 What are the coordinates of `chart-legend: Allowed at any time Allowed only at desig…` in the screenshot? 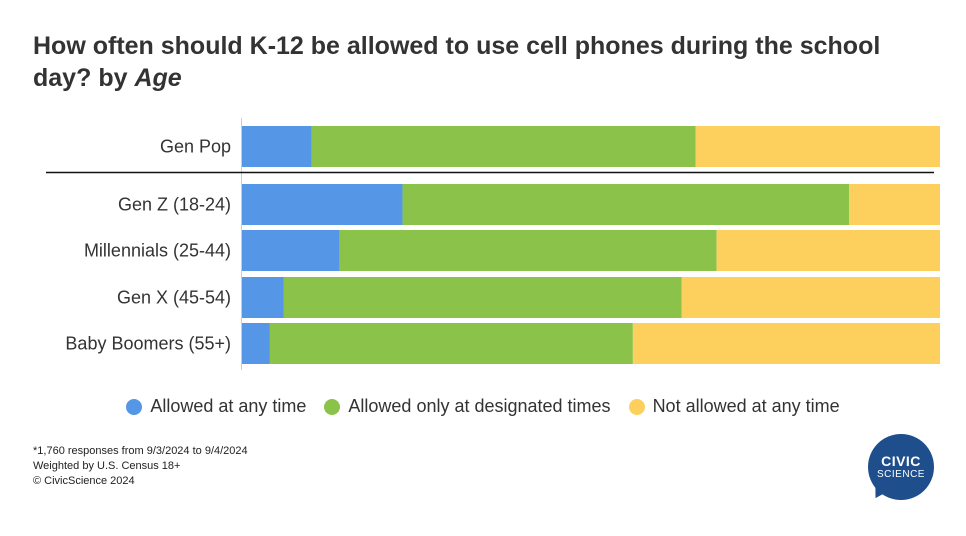 It's located at (483, 406).